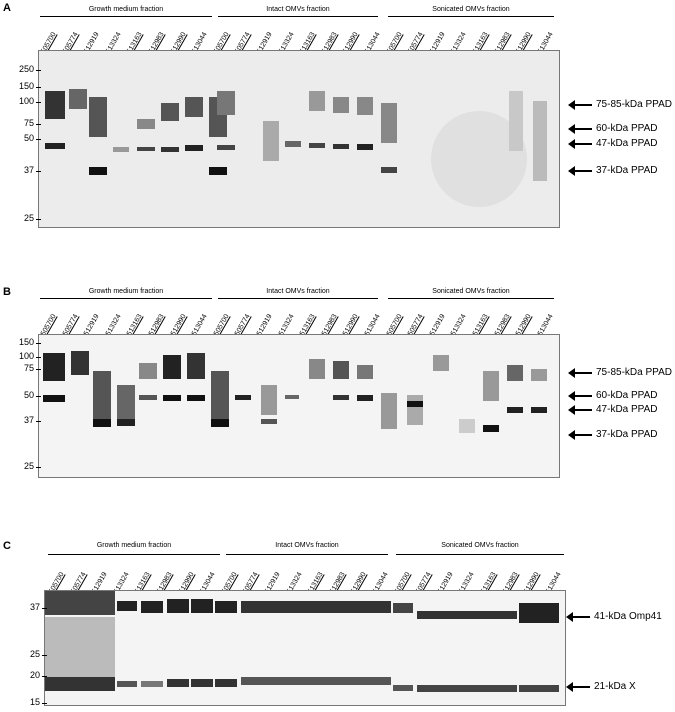 The image size is (675, 712). What do you see at coordinates (134, 545) in the screenshot?
I see `group-label-growth-c: Growth medium fraction` at bounding box center [134, 545].